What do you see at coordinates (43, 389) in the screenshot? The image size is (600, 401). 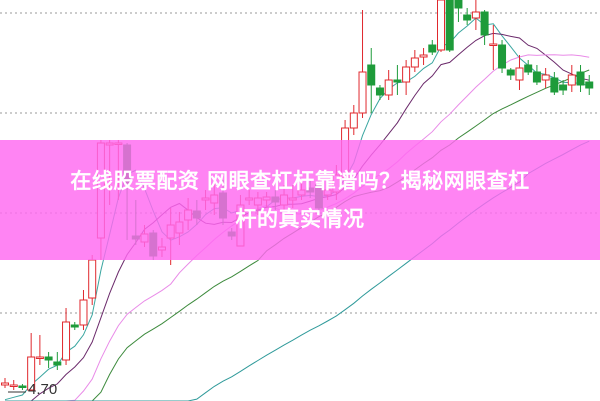 I see `low-price-label: 4.70` at bounding box center [43, 389].